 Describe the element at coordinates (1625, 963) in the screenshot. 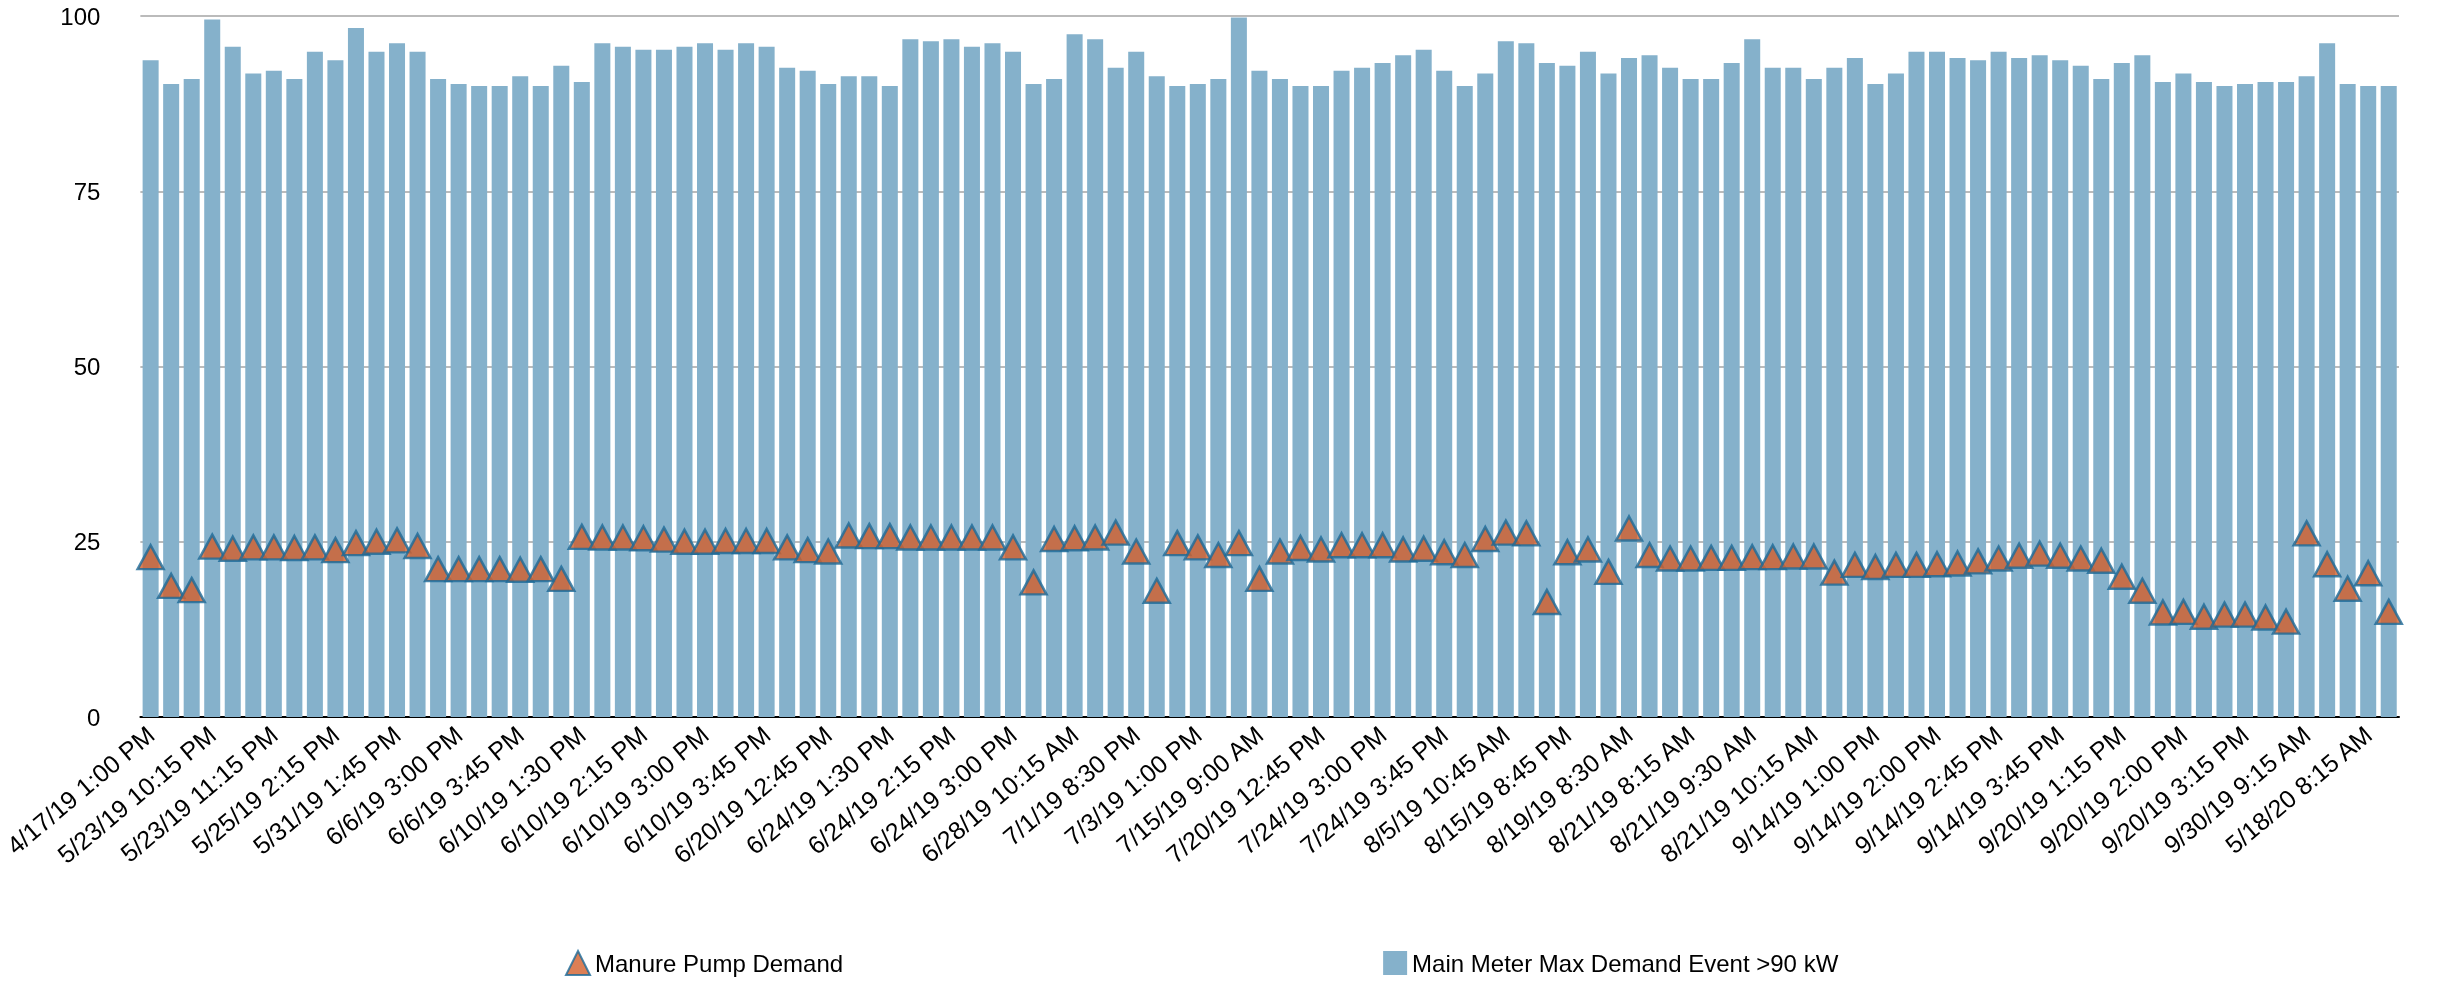

I see `legend-label: Main Meter Max Demand Event >90 kW` at that location.